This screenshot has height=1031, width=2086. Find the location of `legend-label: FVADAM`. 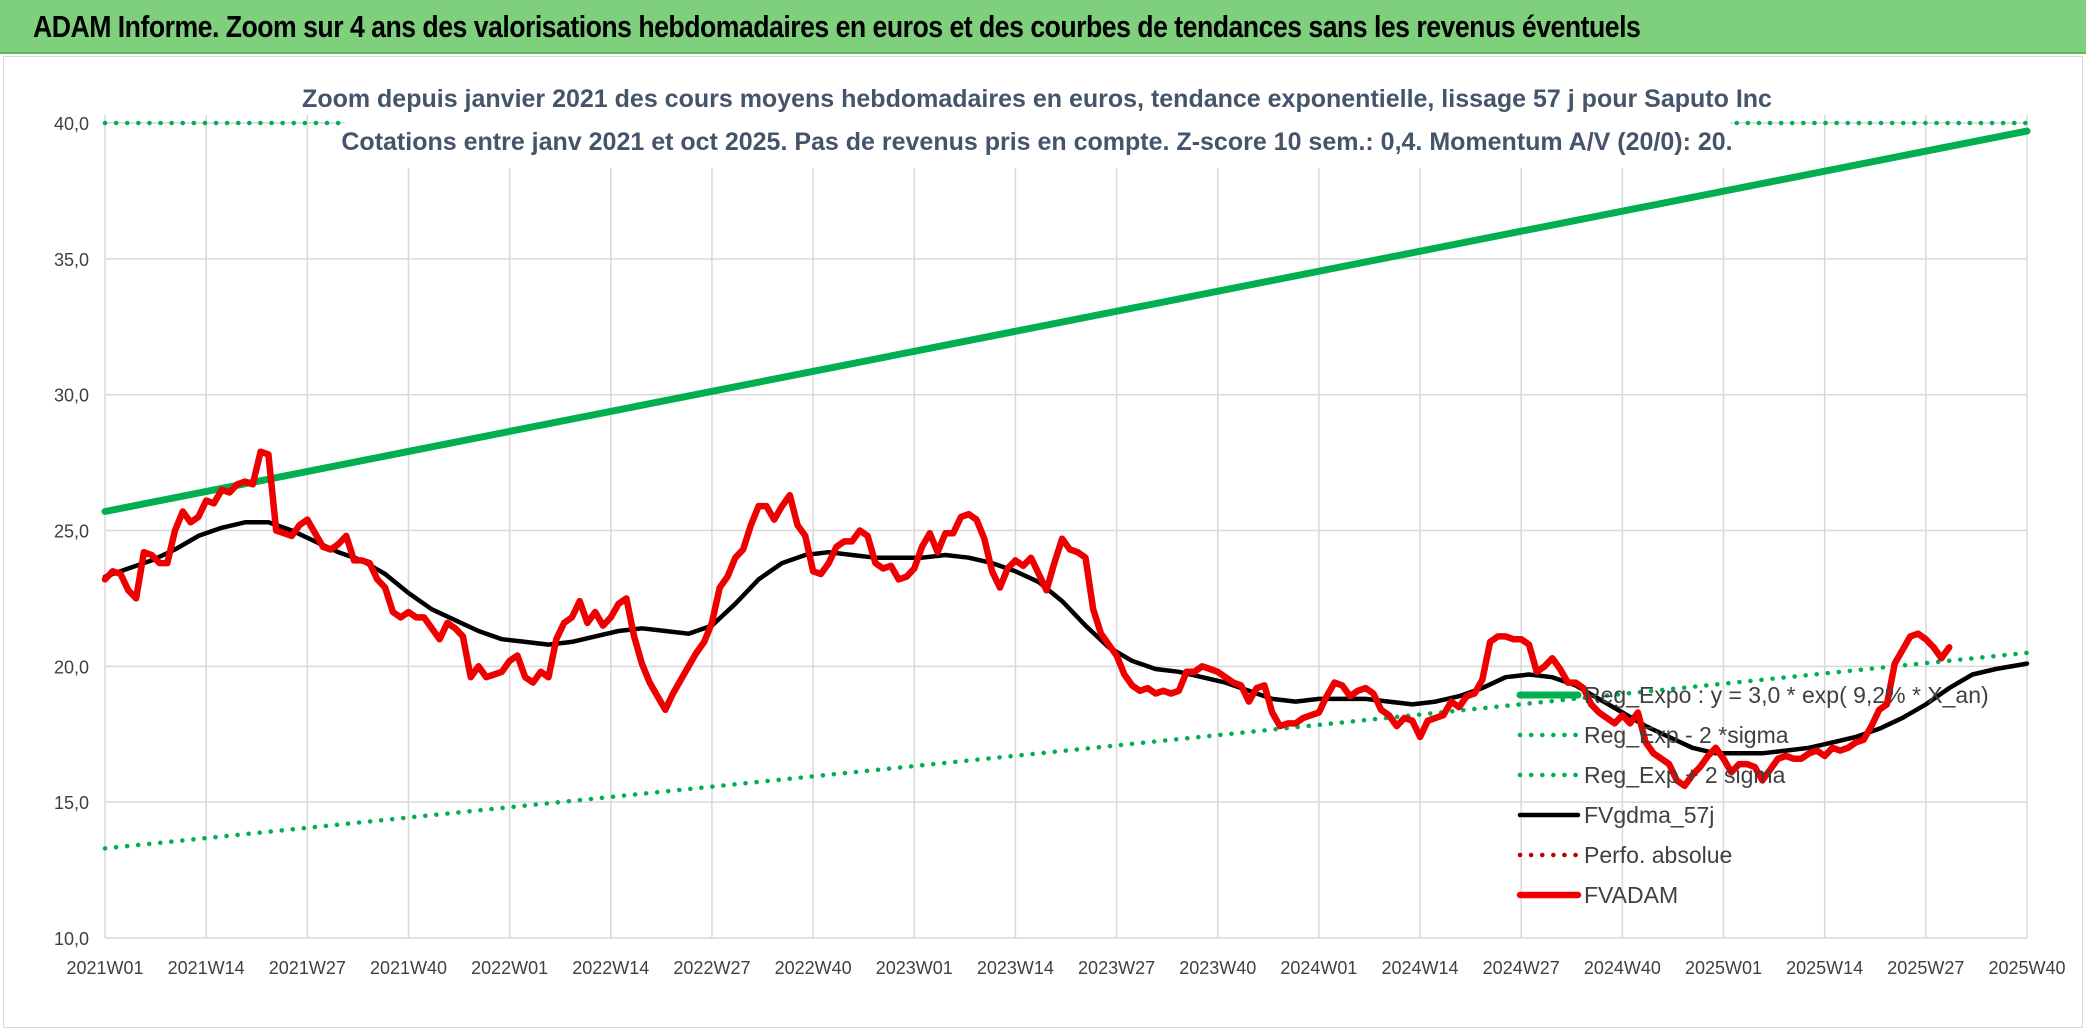

legend-label: FVADAM is located at coordinates (1631, 895).